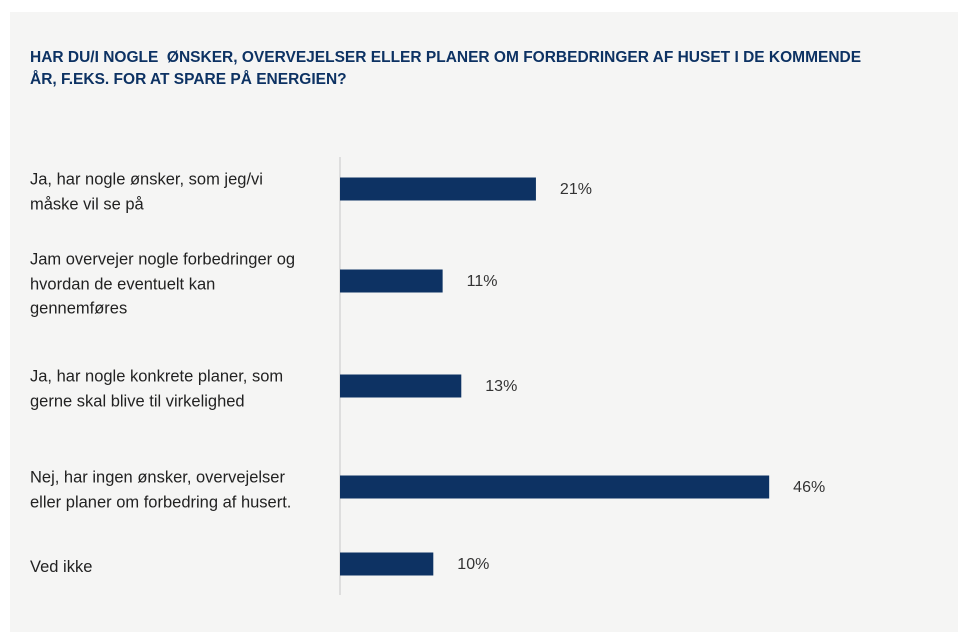 This screenshot has height=644, width=970. Describe the element at coordinates (576, 189) in the screenshot. I see `value-label: 21%` at that location.